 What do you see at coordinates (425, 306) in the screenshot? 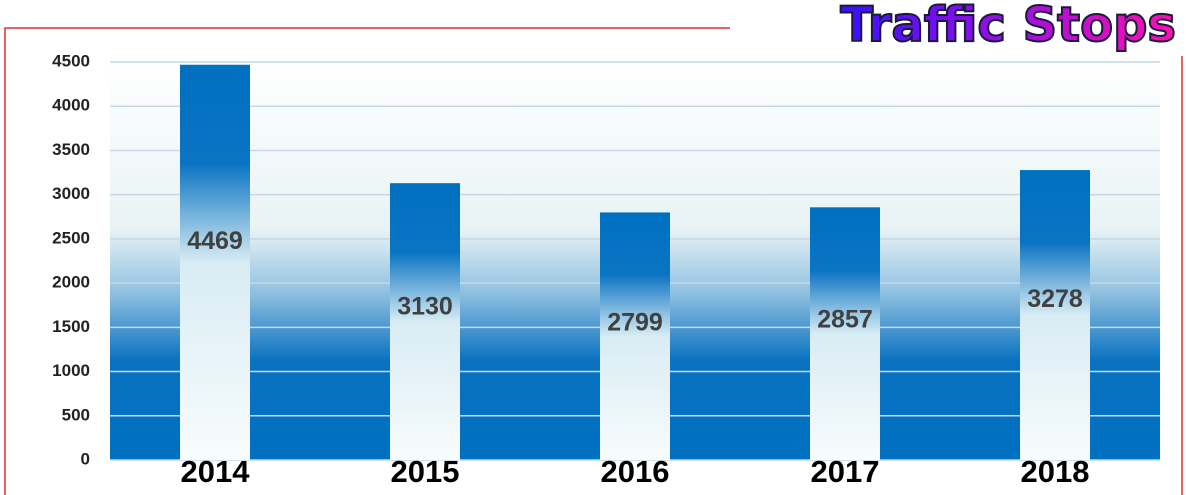
I see `value-label: 3130` at bounding box center [425, 306].